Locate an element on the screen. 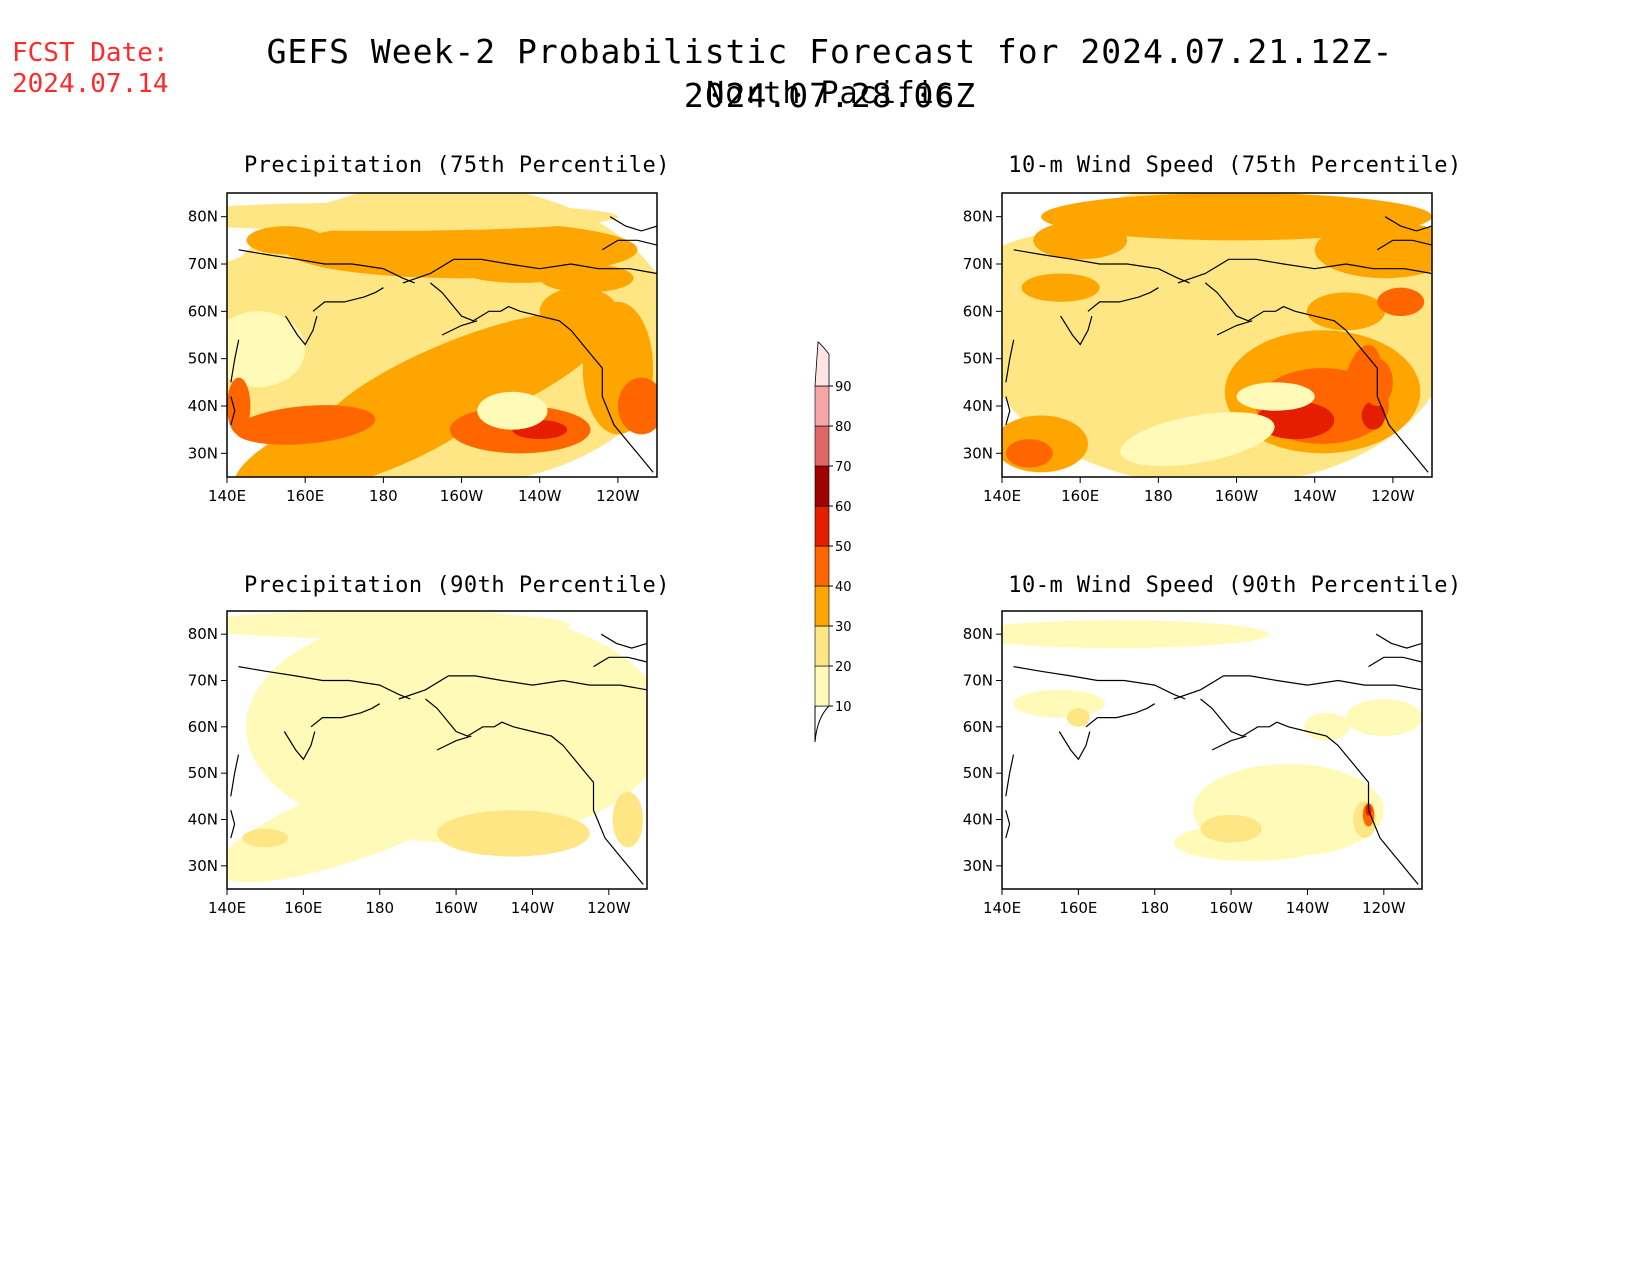 This screenshot has height=1275, width=1650. colorbar-upper-extend is located at coordinates (822, 364).